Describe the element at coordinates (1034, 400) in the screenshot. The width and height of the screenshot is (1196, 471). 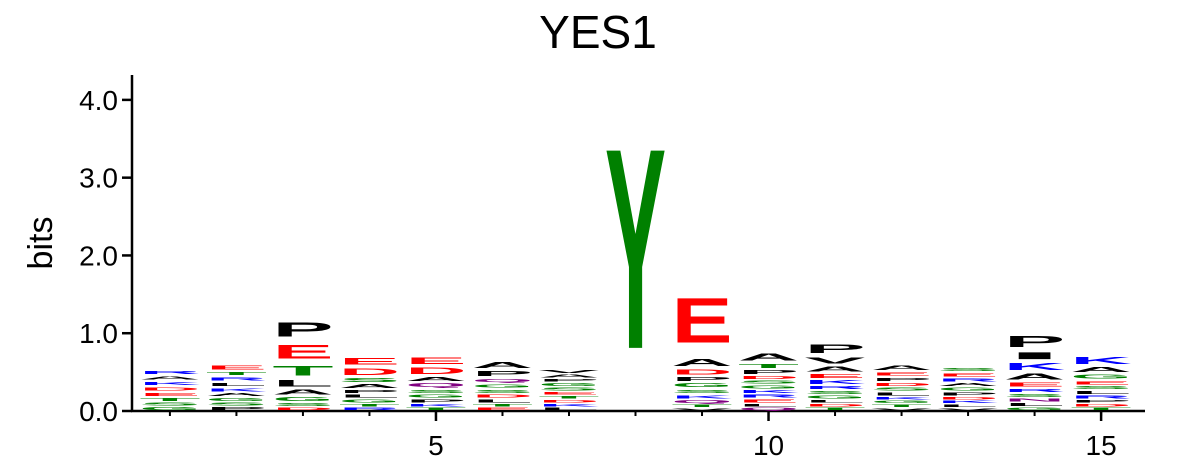
I see `logo-letter: N` at that location.